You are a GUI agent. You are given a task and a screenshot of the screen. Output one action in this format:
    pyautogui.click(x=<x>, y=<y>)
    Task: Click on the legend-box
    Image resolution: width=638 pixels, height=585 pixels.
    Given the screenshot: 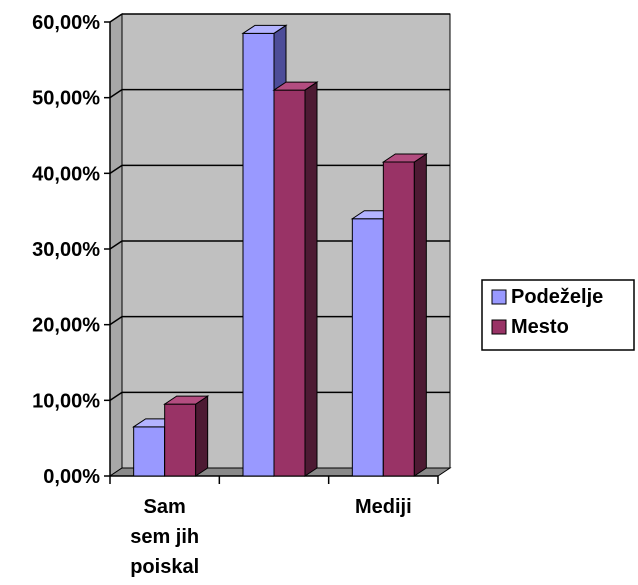 What is the action you would take?
    pyautogui.click(x=558, y=315)
    